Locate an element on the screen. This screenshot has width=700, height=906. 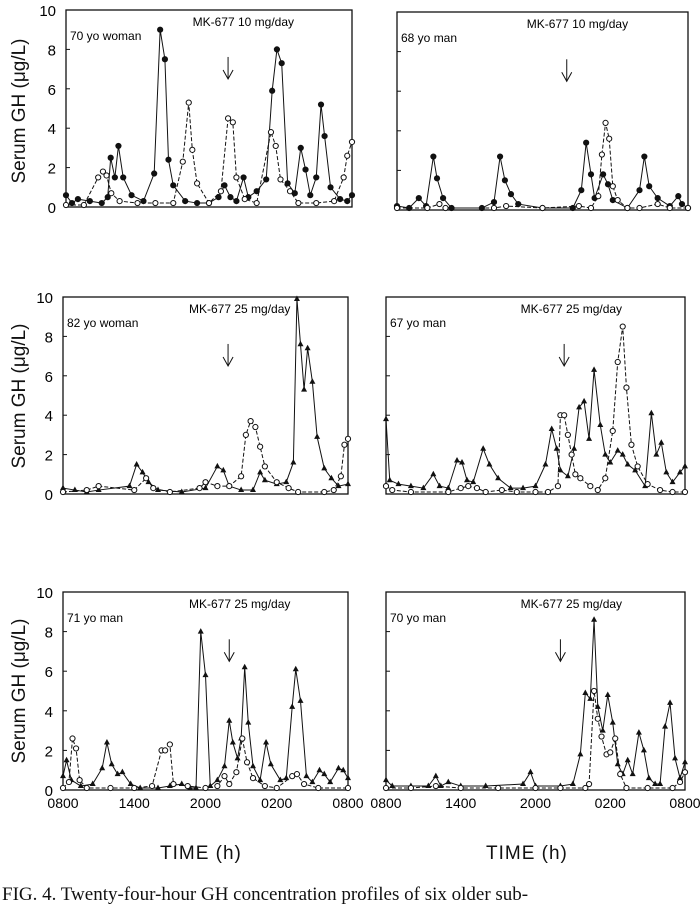
x-tick-label: 2000 is located at coordinates (205, 803).